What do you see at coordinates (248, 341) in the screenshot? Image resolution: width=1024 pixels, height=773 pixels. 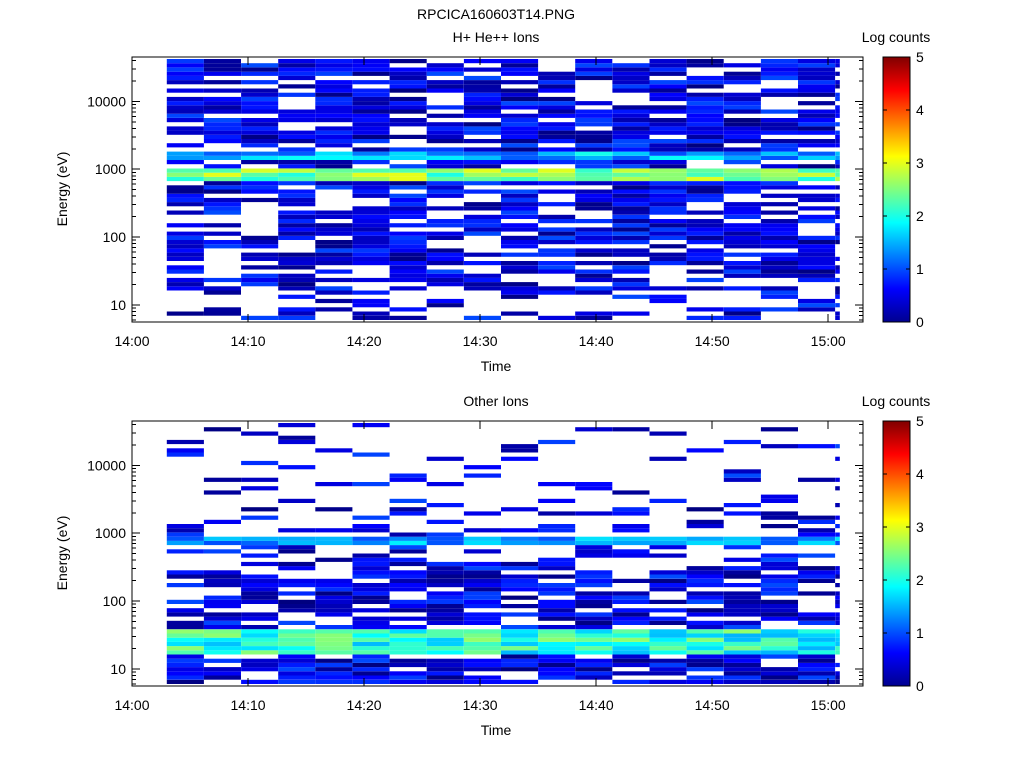 I see `x-tick-label: 14:10` at bounding box center [248, 341].